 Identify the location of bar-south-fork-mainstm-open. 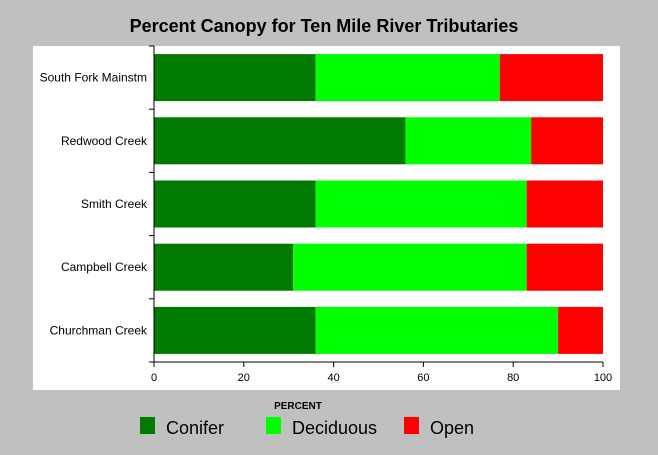
(551, 78).